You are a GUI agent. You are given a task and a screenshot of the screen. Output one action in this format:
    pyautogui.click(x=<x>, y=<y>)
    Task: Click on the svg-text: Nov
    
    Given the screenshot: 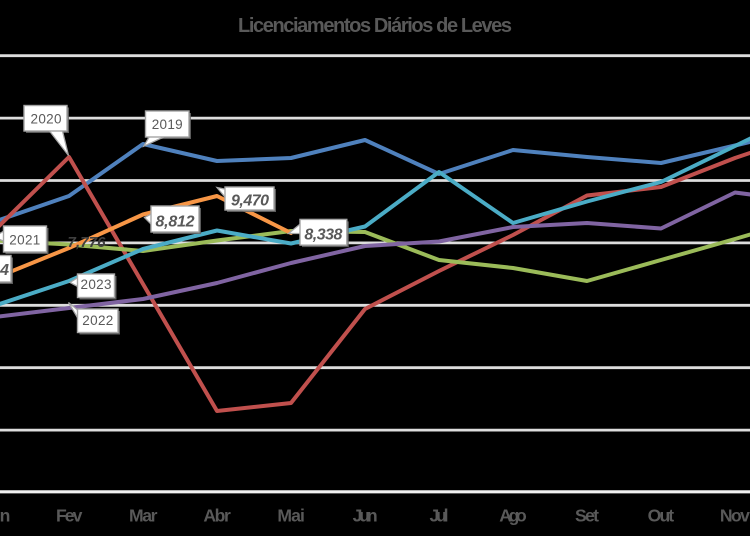 What is the action you would take?
    pyautogui.click(x=735, y=516)
    